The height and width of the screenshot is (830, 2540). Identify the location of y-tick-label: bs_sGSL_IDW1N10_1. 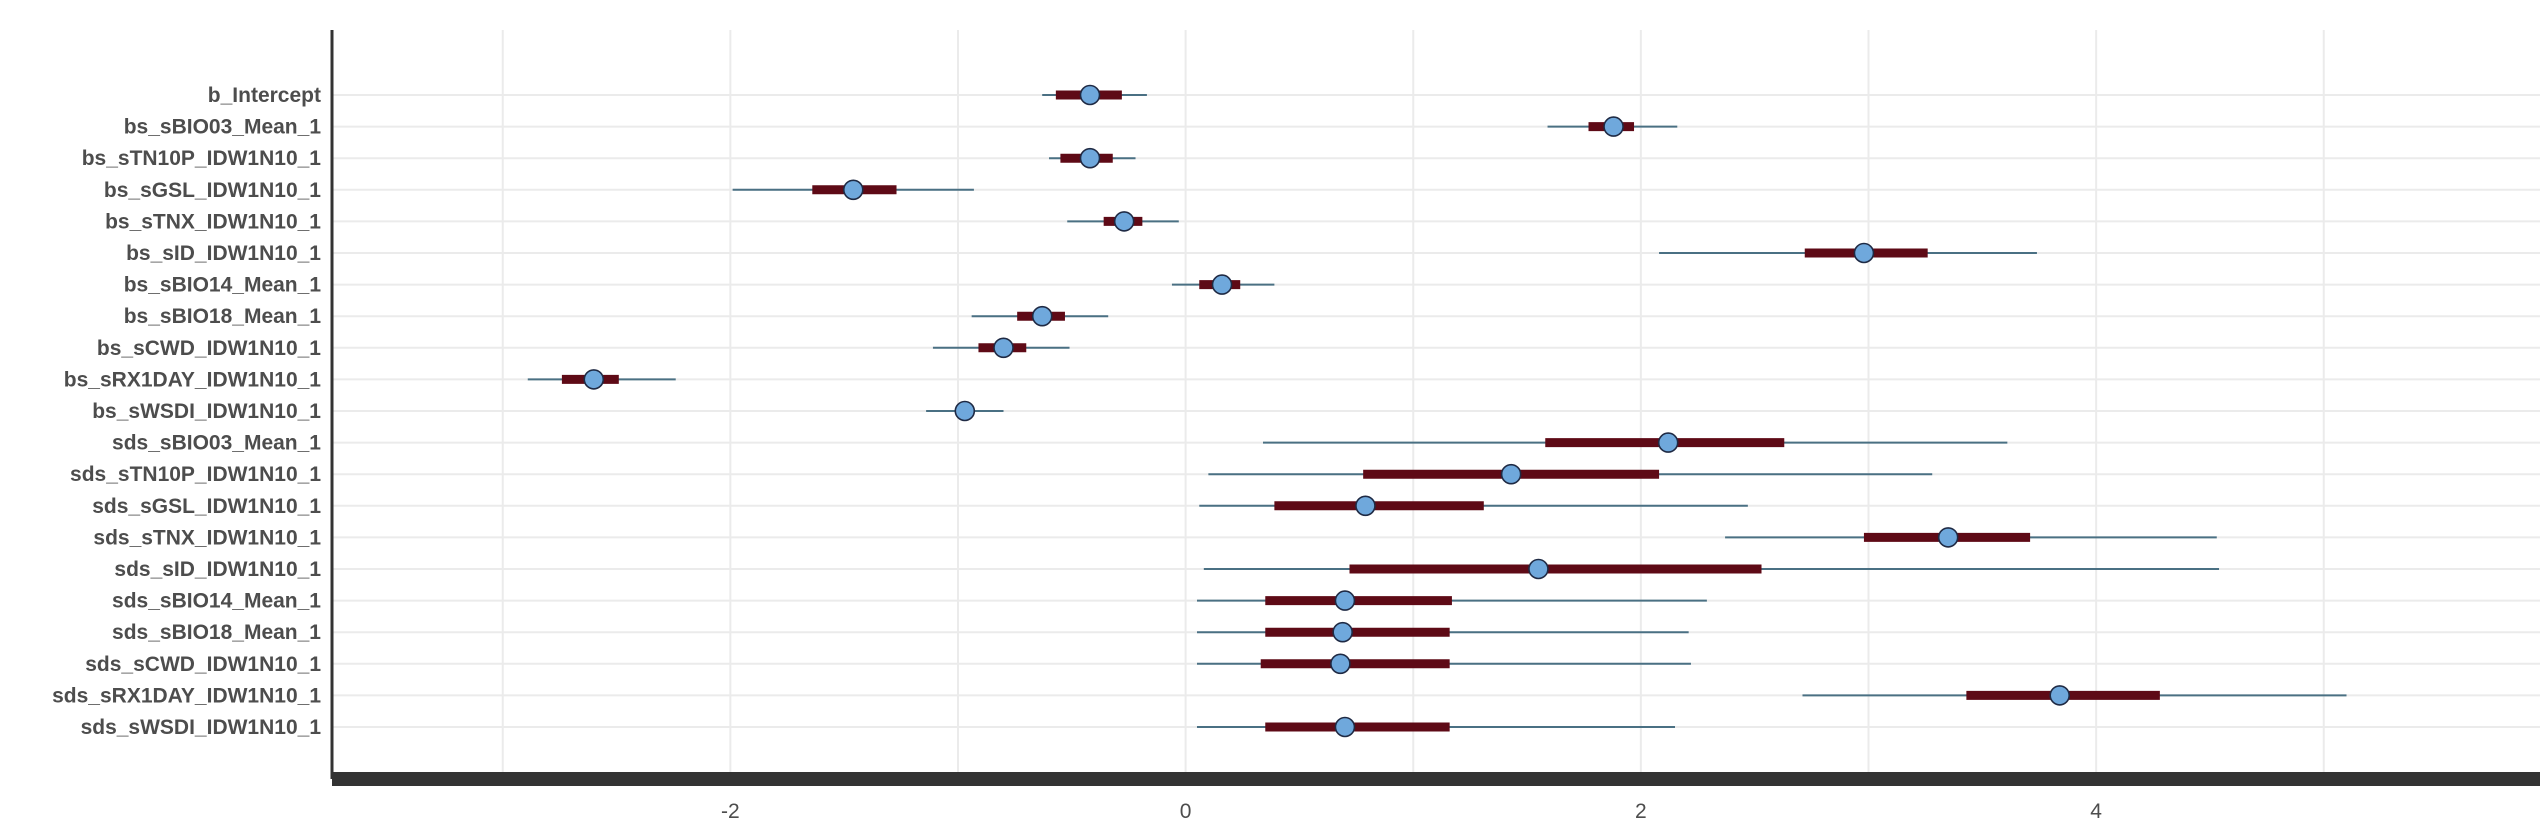
(212, 190).